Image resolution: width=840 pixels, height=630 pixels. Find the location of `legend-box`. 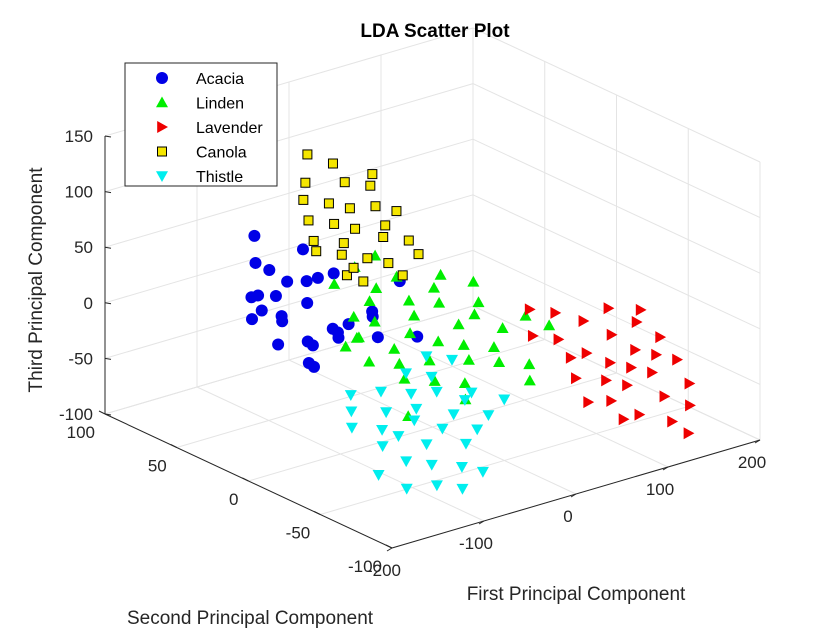

legend-box is located at coordinates (201, 124).